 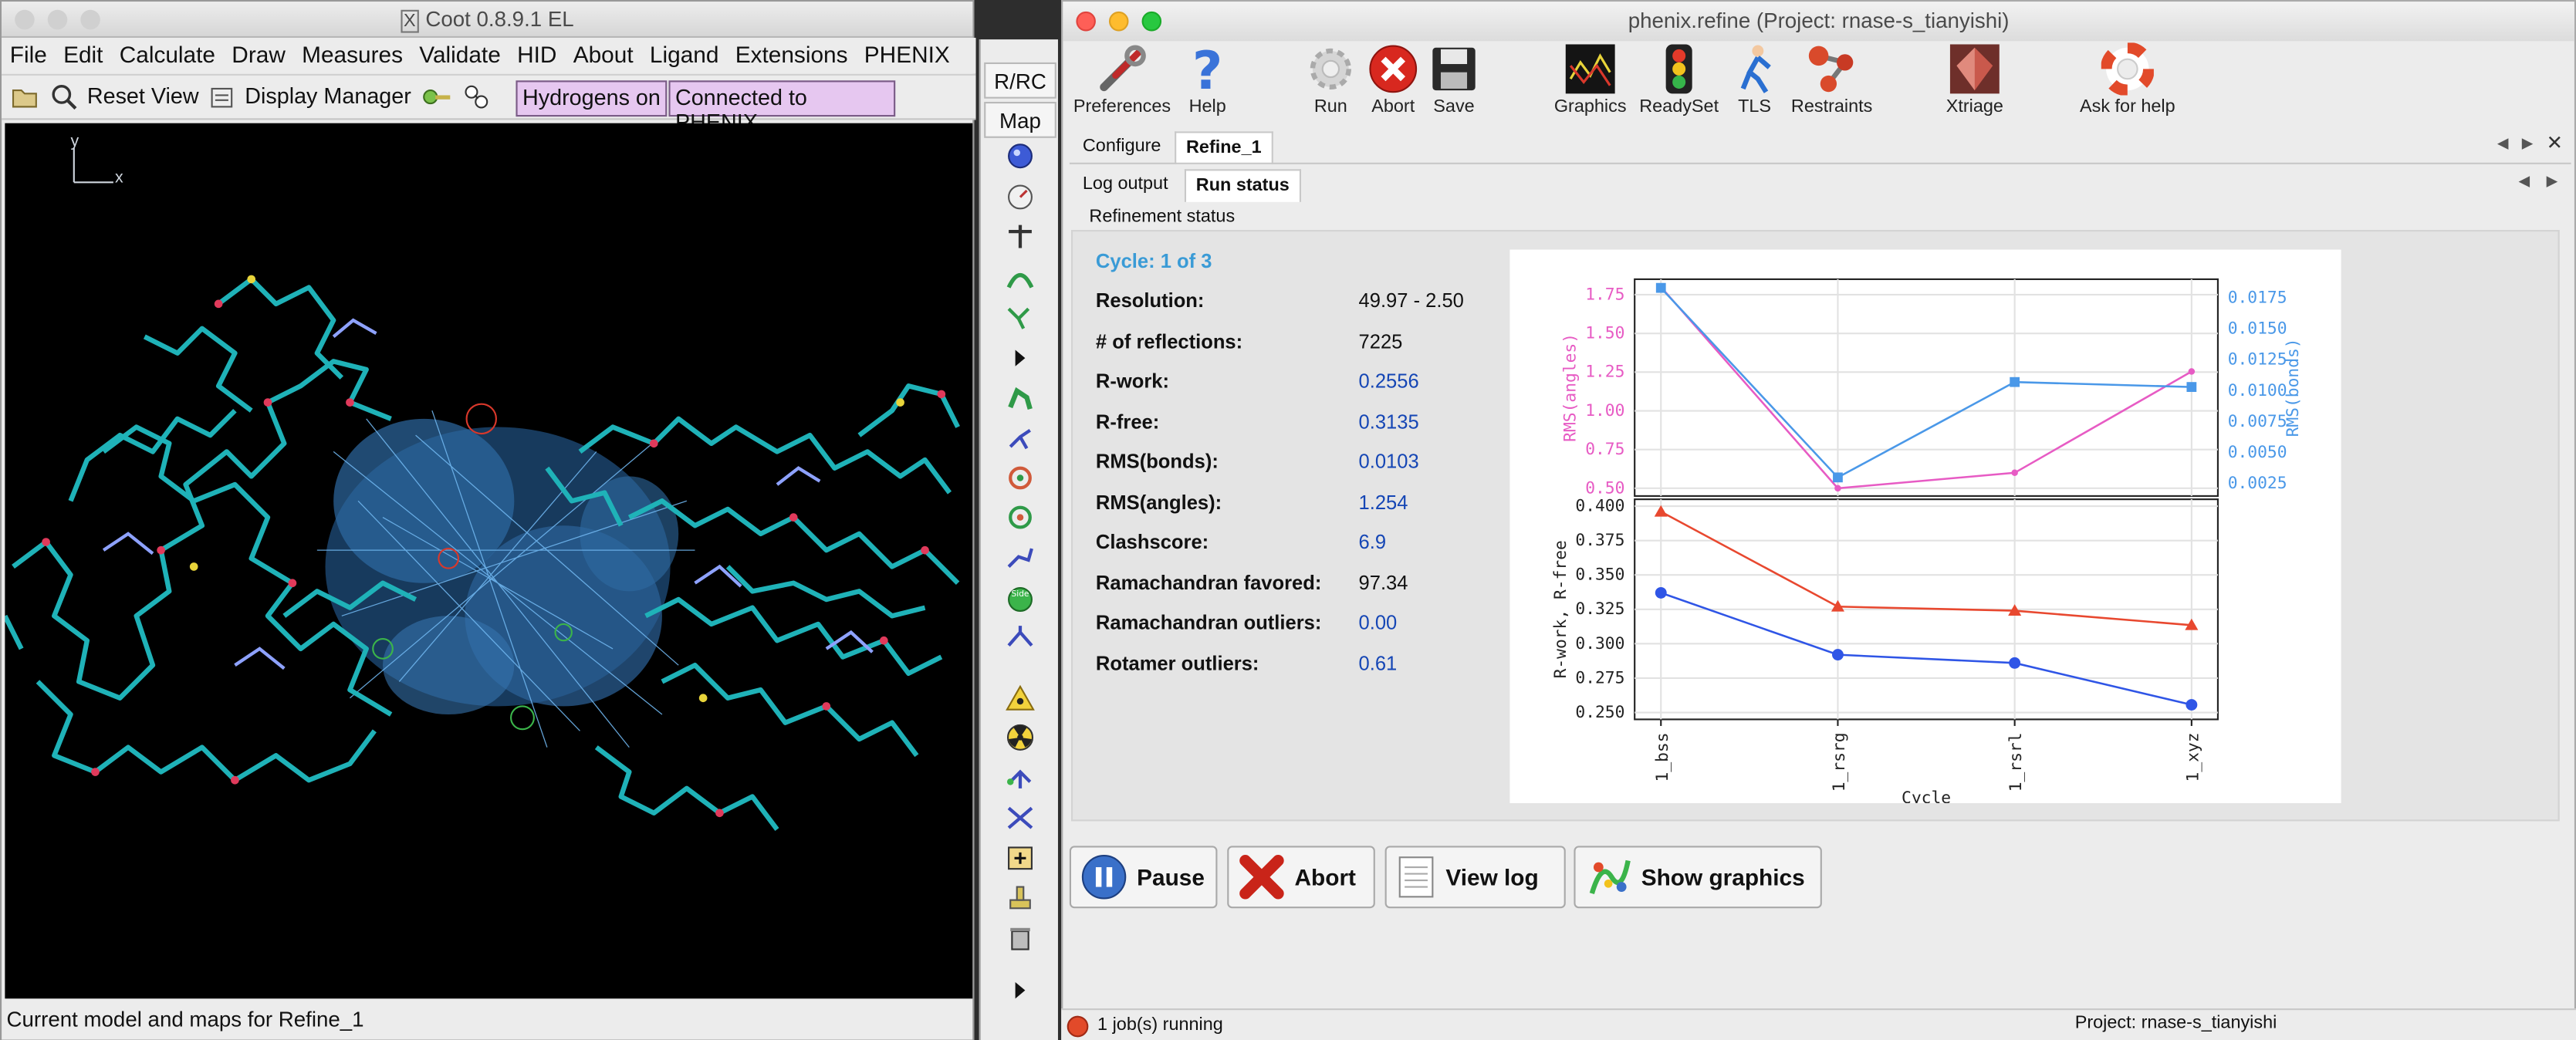 What do you see at coordinates (28, 54) in the screenshot?
I see `menu-file: File` at bounding box center [28, 54].